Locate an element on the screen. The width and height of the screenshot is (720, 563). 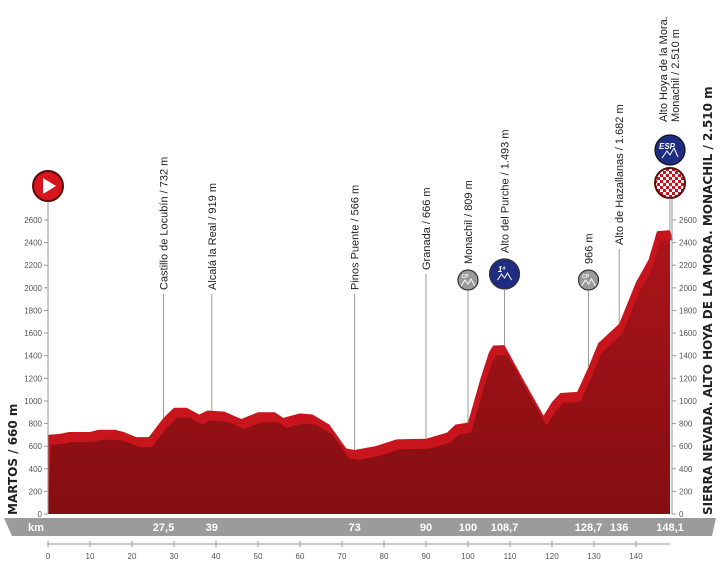
y-tick-label-left: 1400 is located at coordinates (33, 356).